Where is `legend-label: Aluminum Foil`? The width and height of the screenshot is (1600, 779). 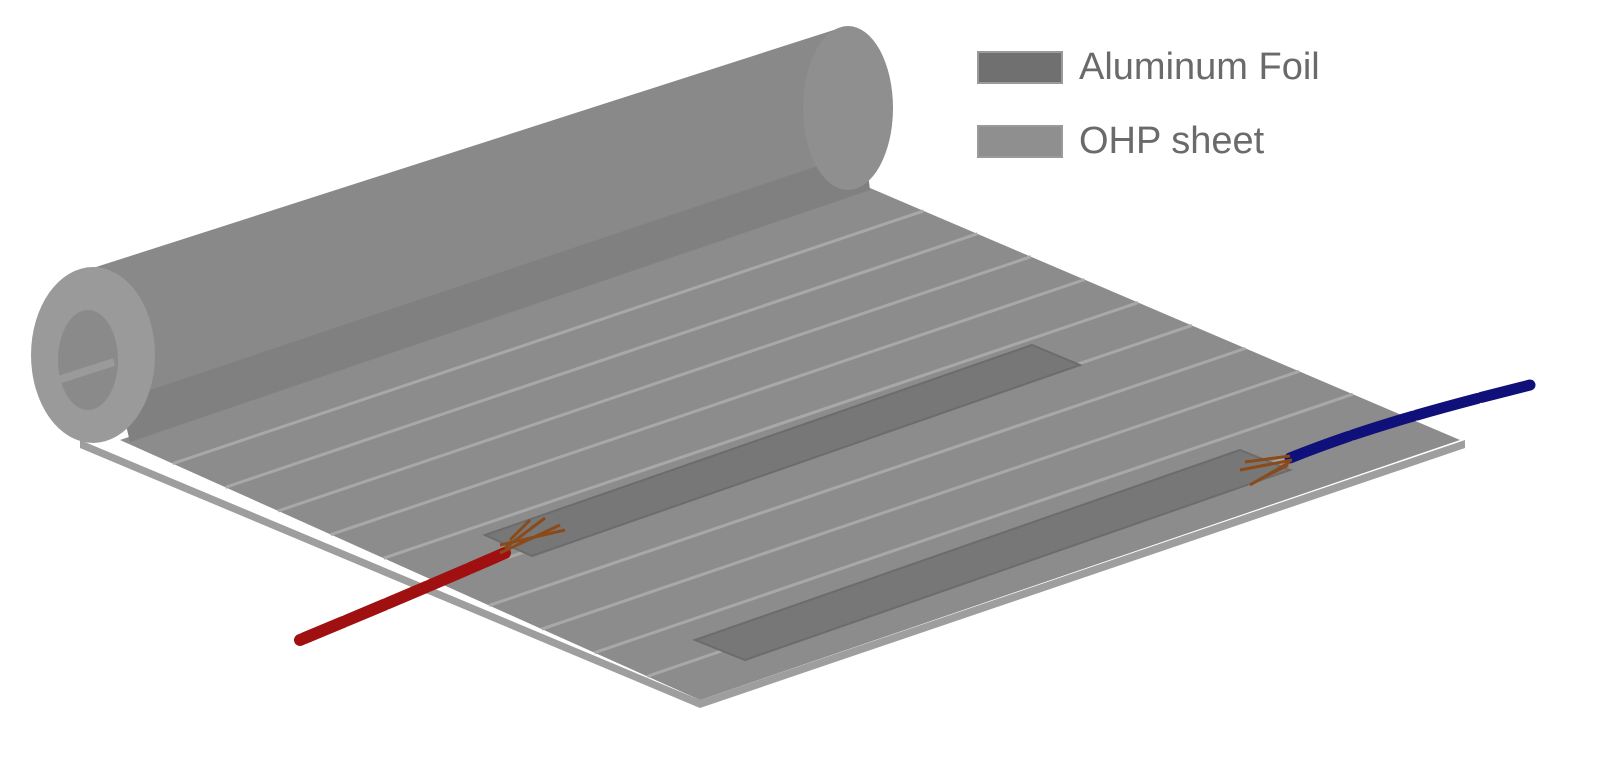 legend-label: Aluminum Foil is located at coordinates (1199, 67).